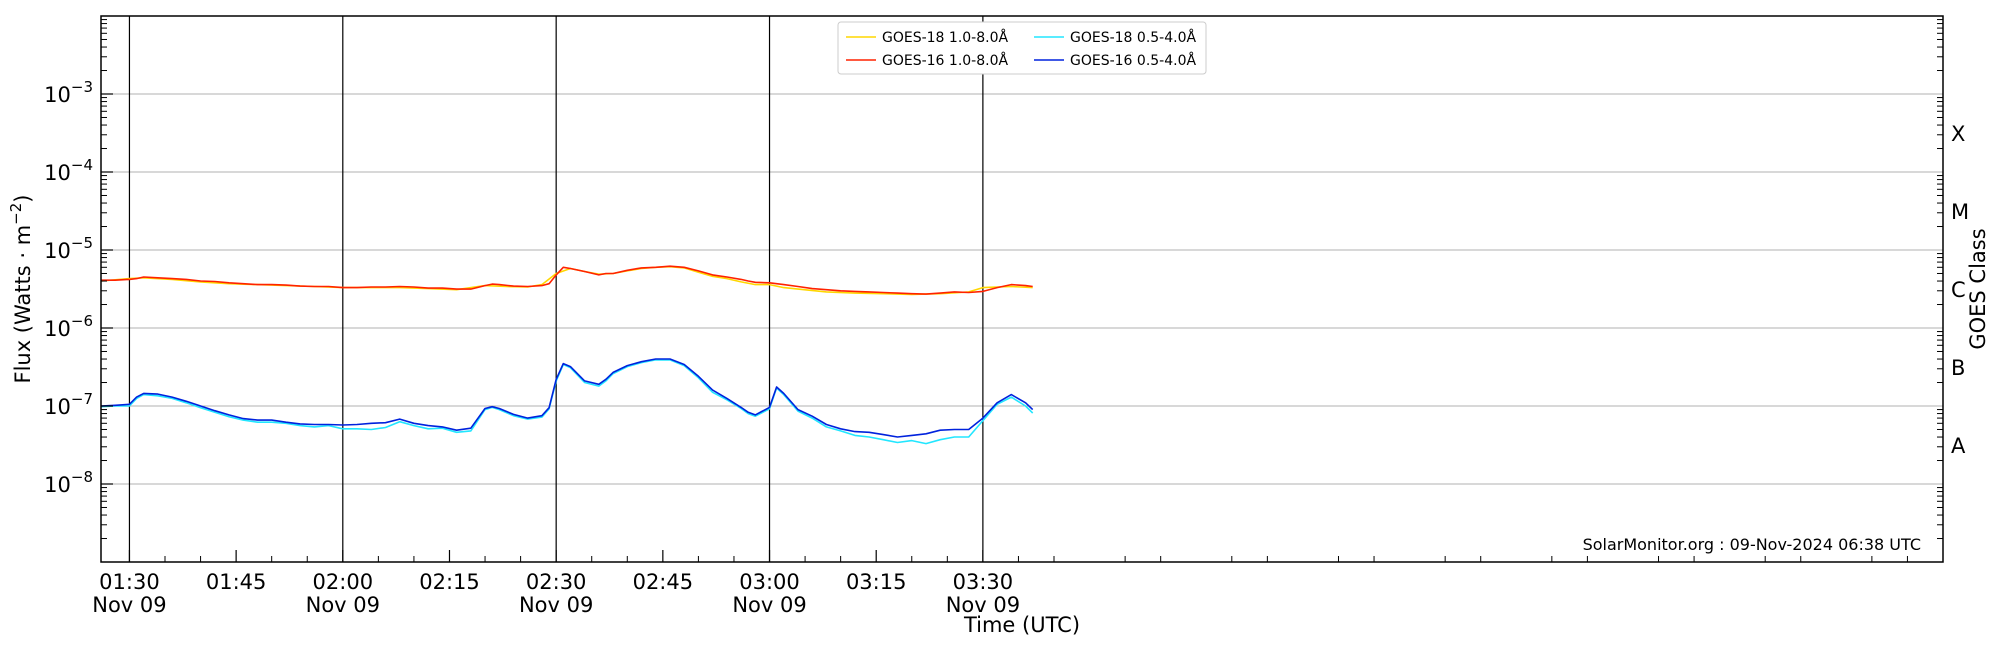 This screenshot has height=650, width=2000. What do you see at coordinates (129, 582) in the screenshot?
I see `x-tick-label: 01:30` at bounding box center [129, 582].